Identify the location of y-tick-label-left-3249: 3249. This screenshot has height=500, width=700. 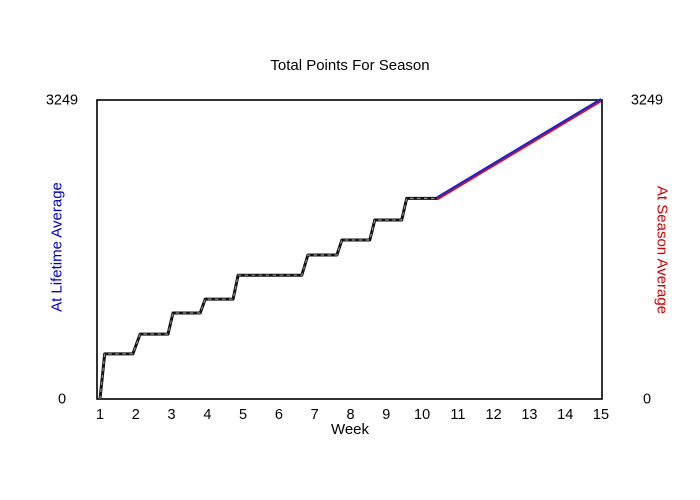
(62, 101).